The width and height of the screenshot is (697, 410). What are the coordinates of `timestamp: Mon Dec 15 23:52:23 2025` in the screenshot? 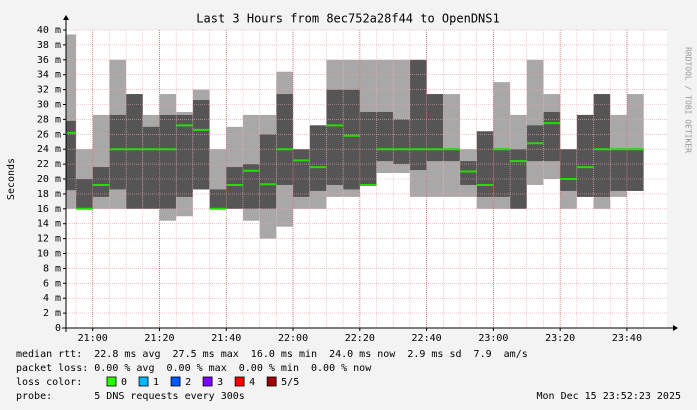 It's located at (609, 396).